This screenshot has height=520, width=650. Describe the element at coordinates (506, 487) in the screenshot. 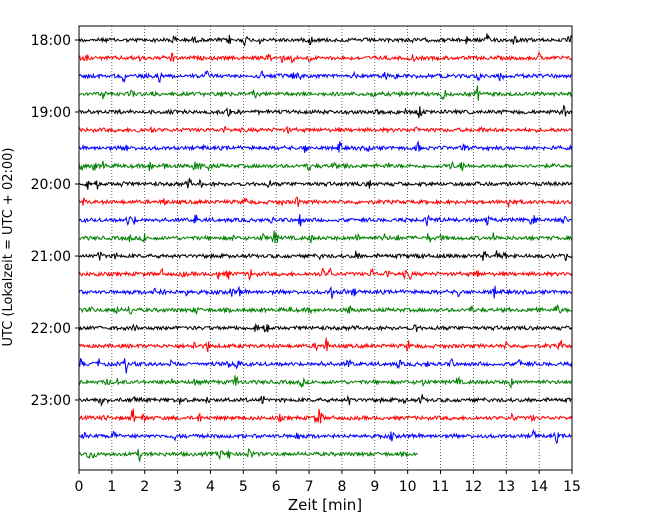

I see `x-tick-label: 13` at that location.